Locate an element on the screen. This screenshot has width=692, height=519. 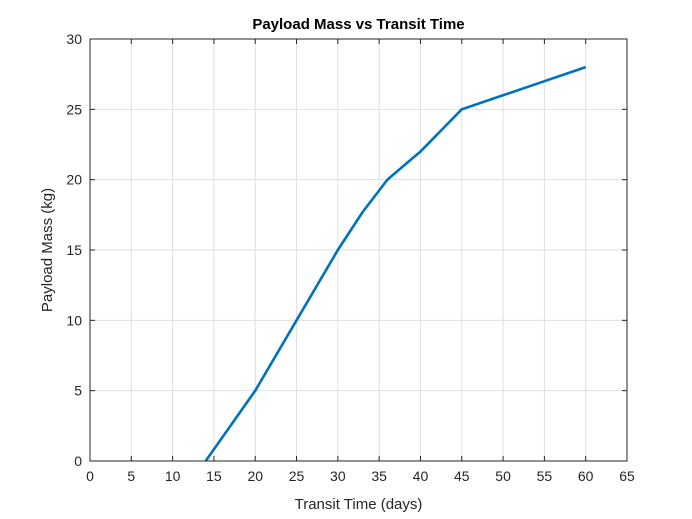
x-tick-label: 50 is located at coordinates (503, 476).